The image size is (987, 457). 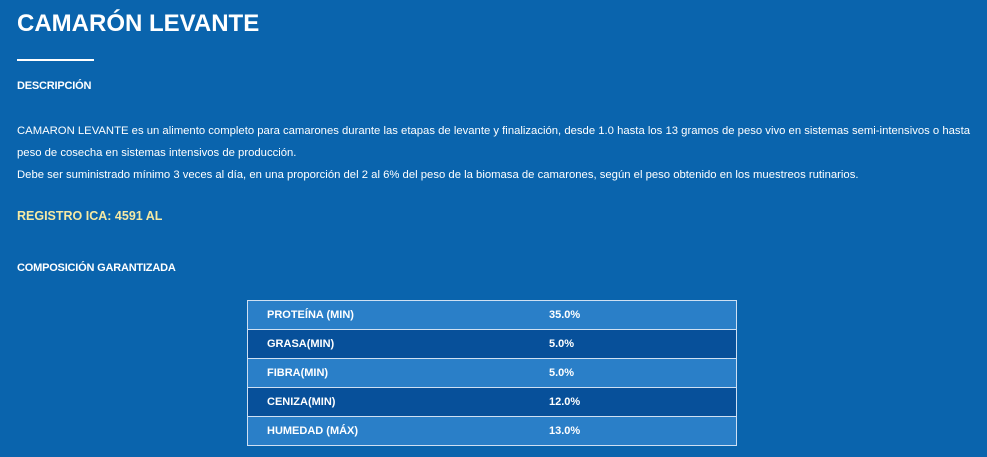 I want to click on page-title: CAMARÓN LEVANTE, so click(x=138, y=23).